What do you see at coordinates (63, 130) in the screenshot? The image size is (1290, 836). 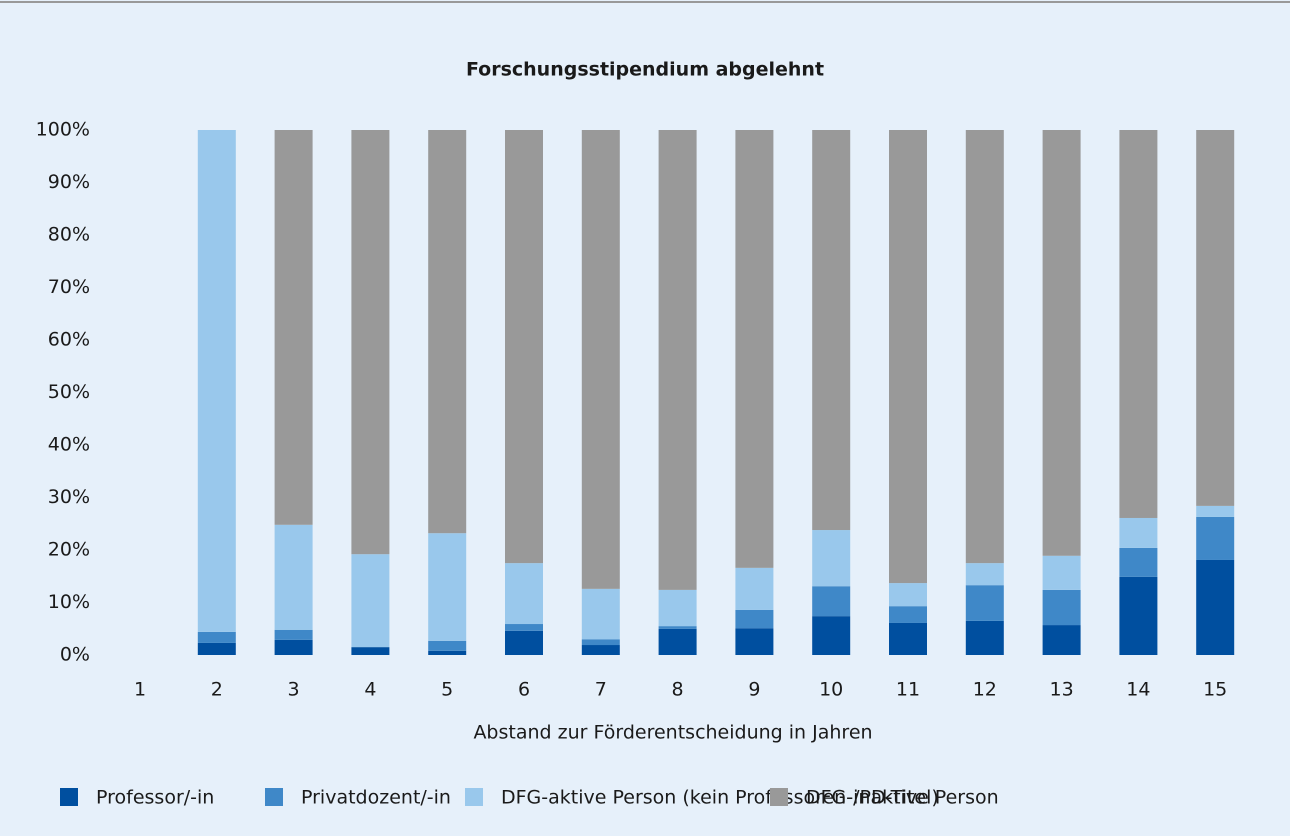 I see `y-tick-label: 100%` at bounding box center [63, 130].